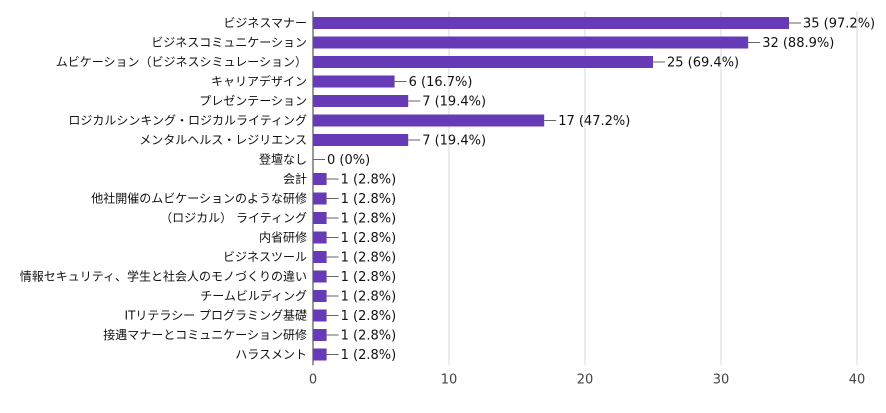 Image resolution: width=886 pixels, height=413 pixels. What do you see at coordinates (449, 379) in the screenshot?
I see `x-tick-label: 10` at bounding box center [449, 379].